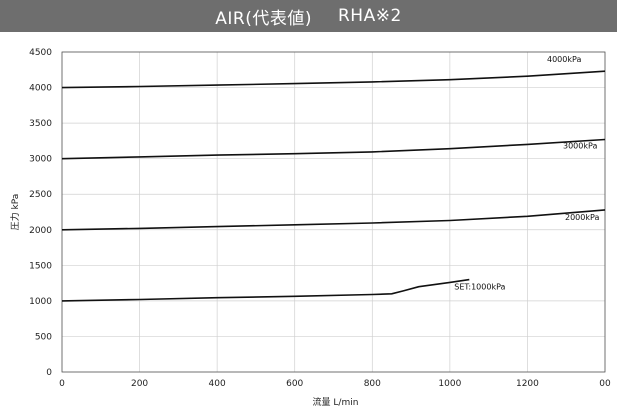 The width and height of the screenshot is (617, 412). What do you see at coordinates (336, 402) in the screenshot?
I see `x-axis-label: 流量 L/min` at bounding box center [336, 402].